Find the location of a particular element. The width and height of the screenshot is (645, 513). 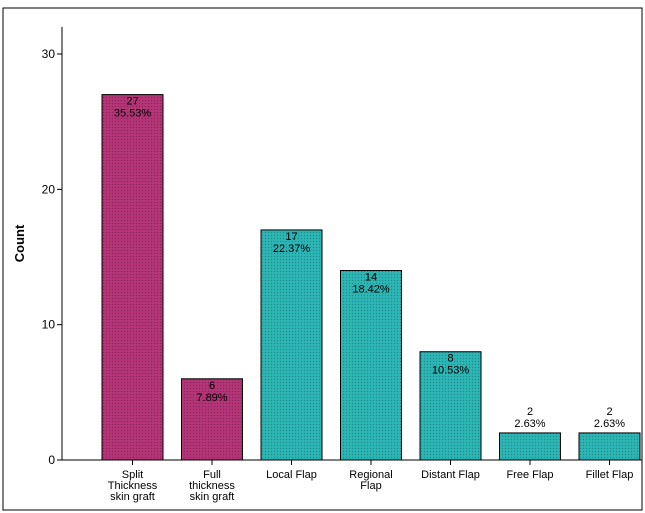

y-tick-label: 0 is located at coordinates (51, 460).